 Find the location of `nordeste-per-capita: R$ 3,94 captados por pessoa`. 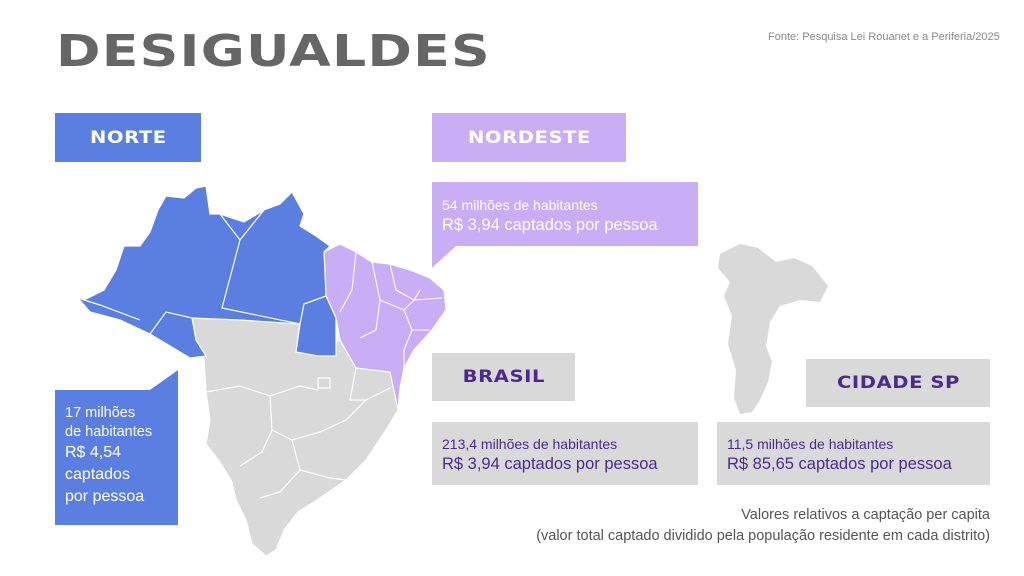

nordeste-per-capita: R$ 3,94 captados por pessoa is located at coordinates (550, 225).